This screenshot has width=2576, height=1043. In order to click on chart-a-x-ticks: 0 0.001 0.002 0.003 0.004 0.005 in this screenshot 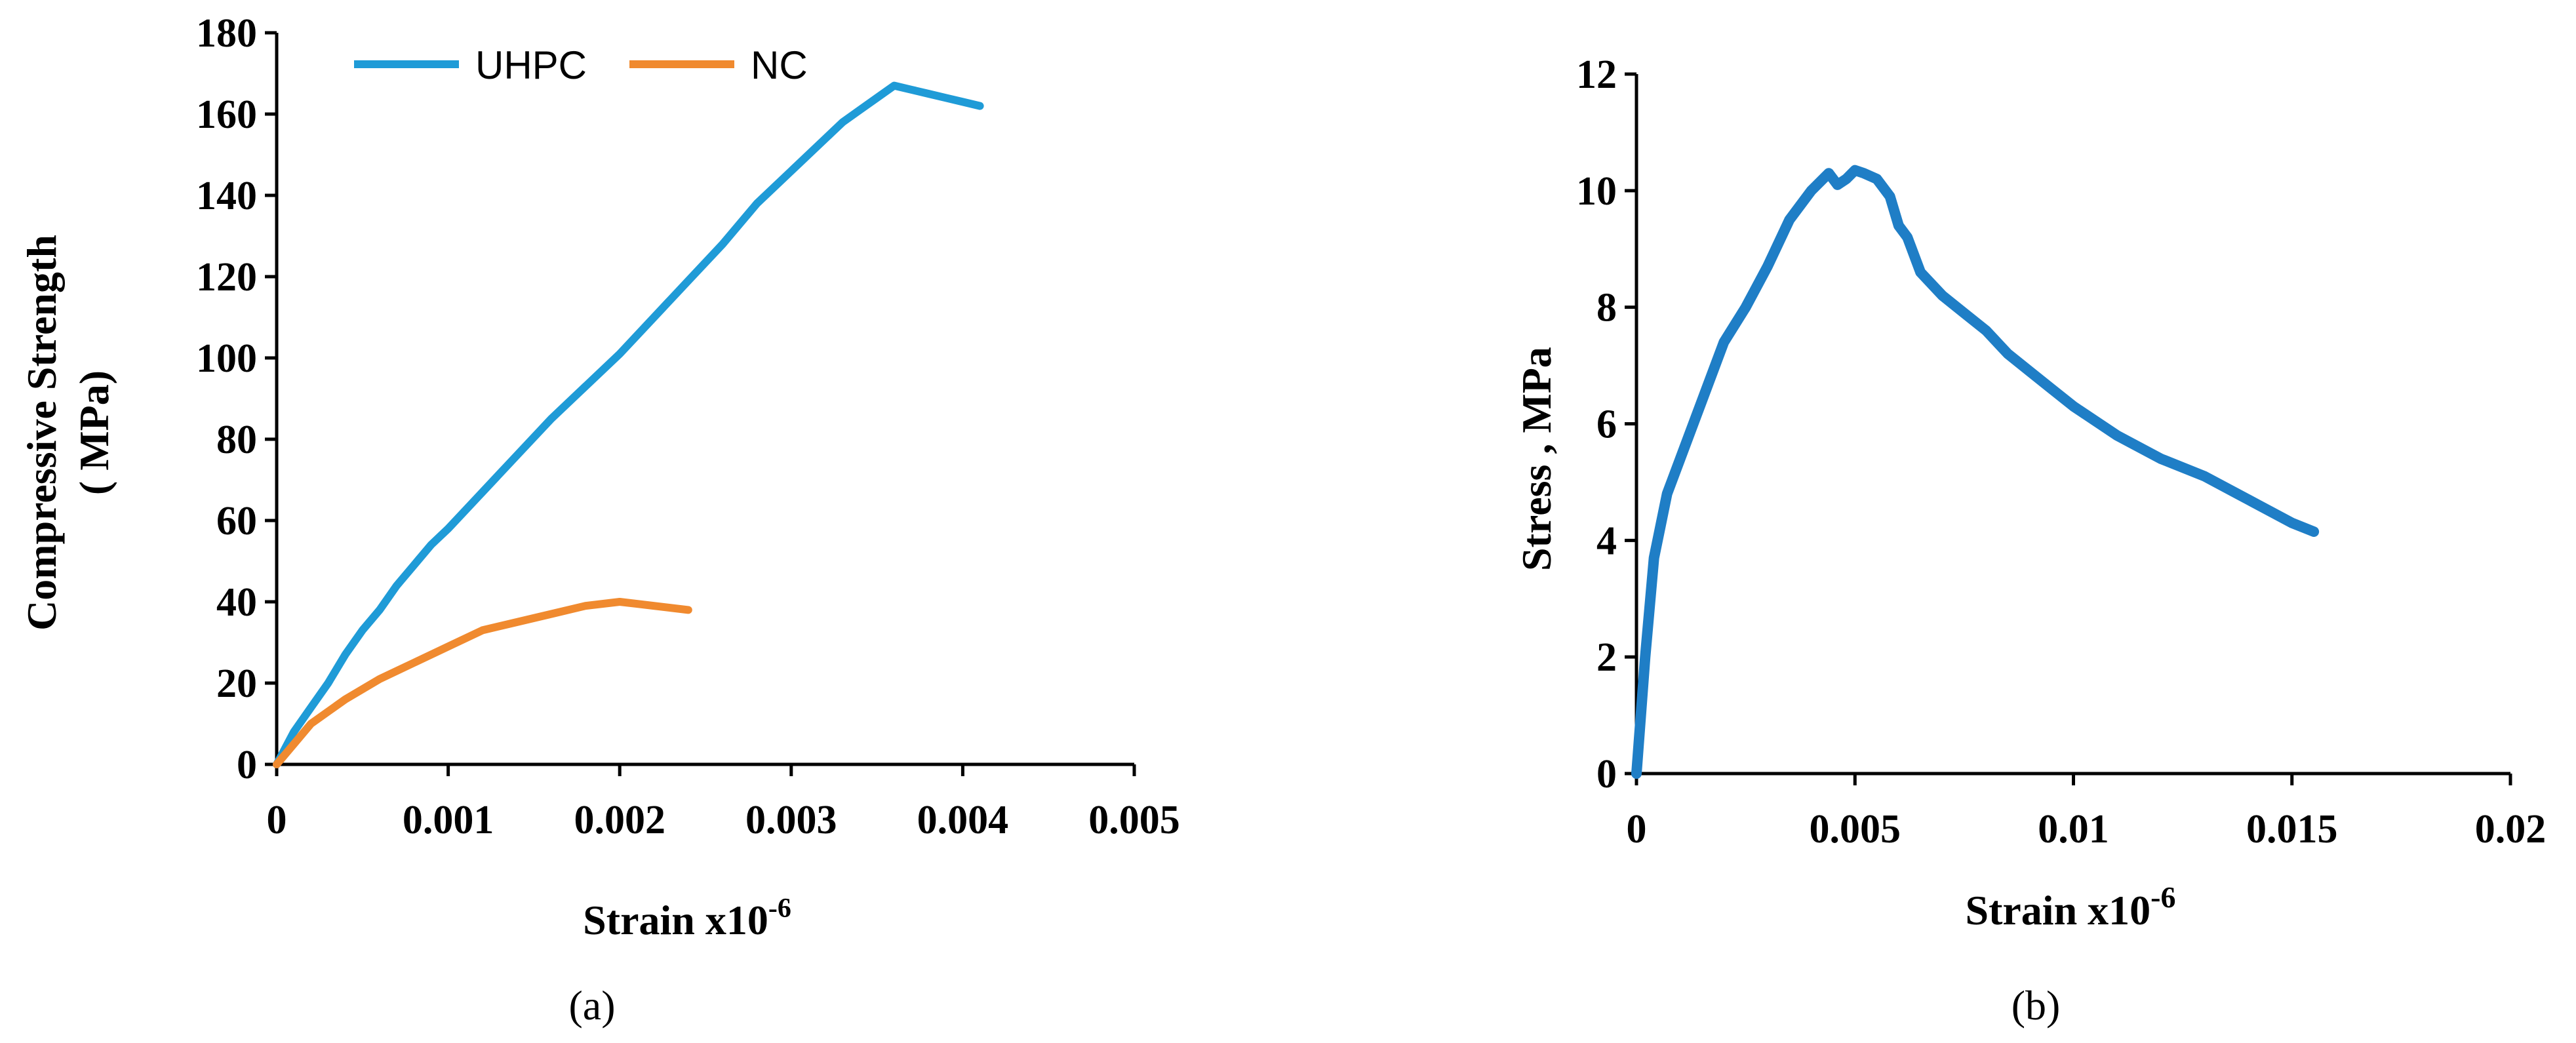, I will do `click(723, 803)`.